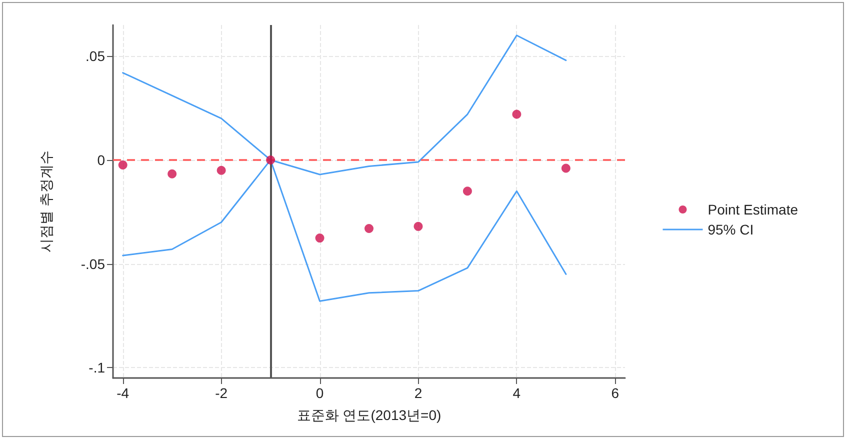 The height and width of the screenshot is (441, 848). Describe the element at coordinates (221, 393) in the screenshot. I see `x-tick-label: -2` at that location.